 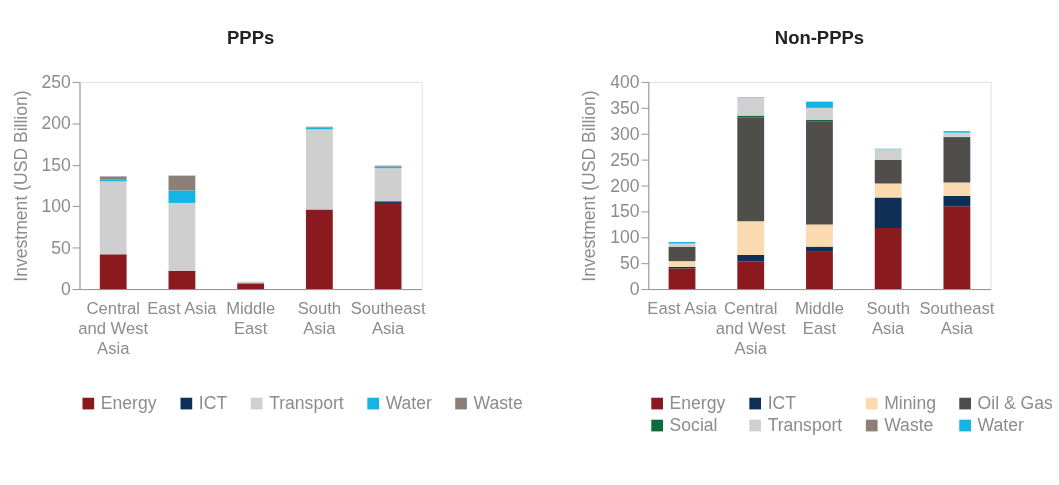 I want to click on y-tick-label: 300, so click(x=625, y=133).